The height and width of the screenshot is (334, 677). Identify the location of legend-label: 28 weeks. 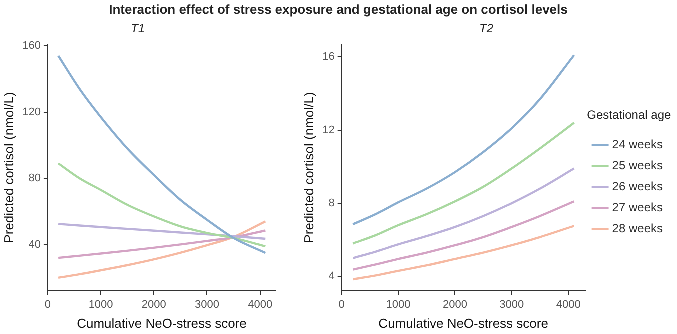
(638, 229).